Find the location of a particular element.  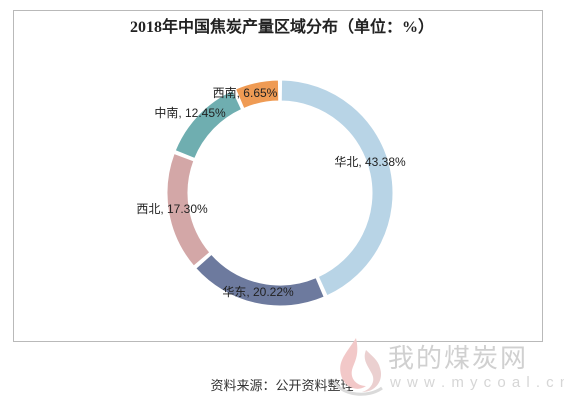

slice-label: 西南, 6.65% is located at coordinates (245, 92).